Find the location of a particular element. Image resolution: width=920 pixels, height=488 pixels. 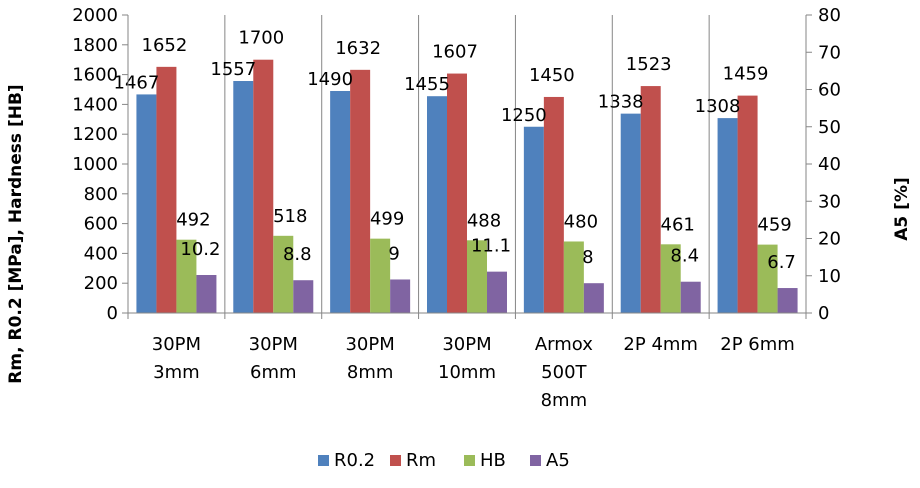

legend-swatch-a5 is located at coordinates (535, 460).